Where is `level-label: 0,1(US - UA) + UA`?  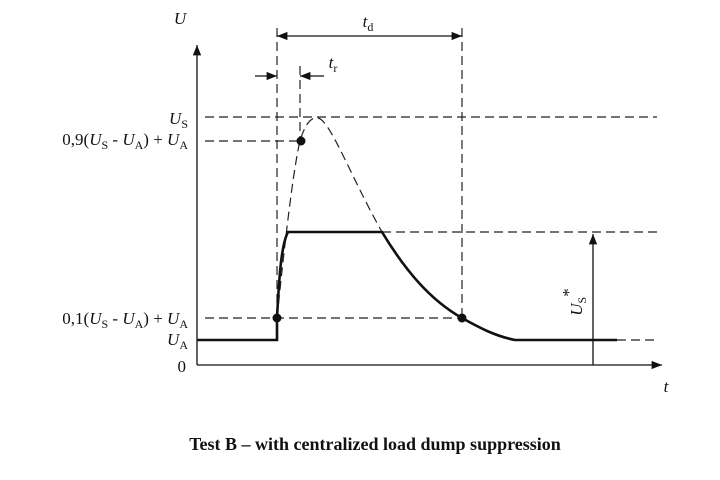 level-label: 0,1(US - UA) + UA is located at coordinates (125, 320).